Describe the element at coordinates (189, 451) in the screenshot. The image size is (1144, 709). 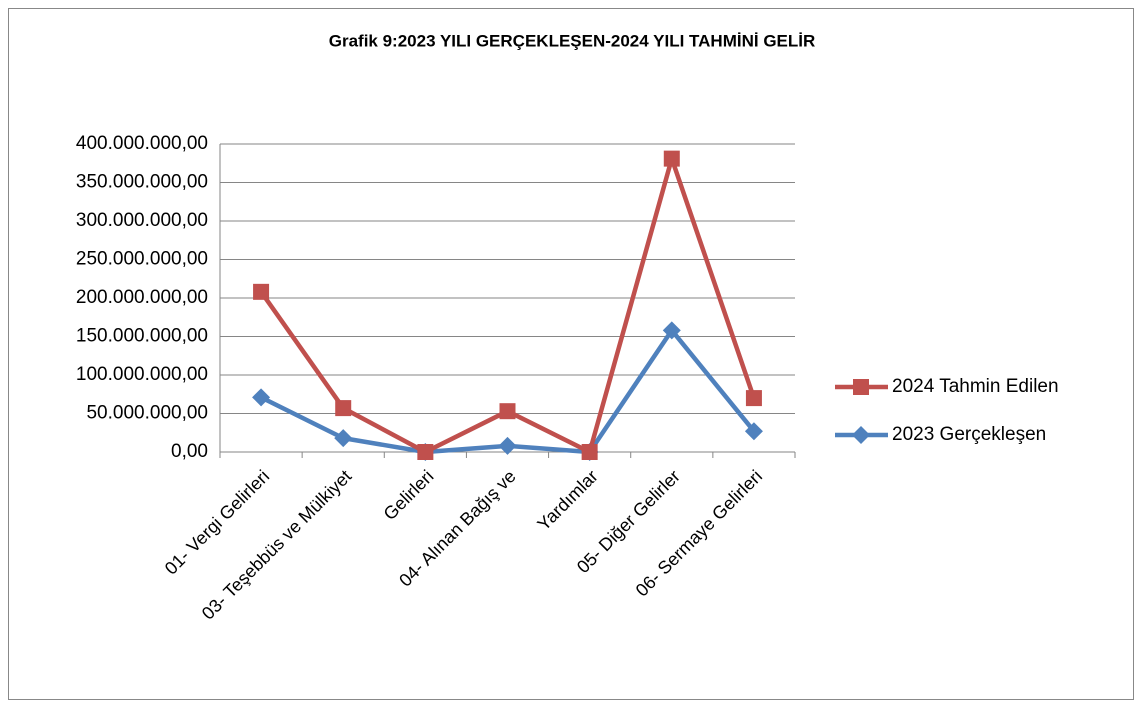
I see `y-tick-label: 0,00` at that location.